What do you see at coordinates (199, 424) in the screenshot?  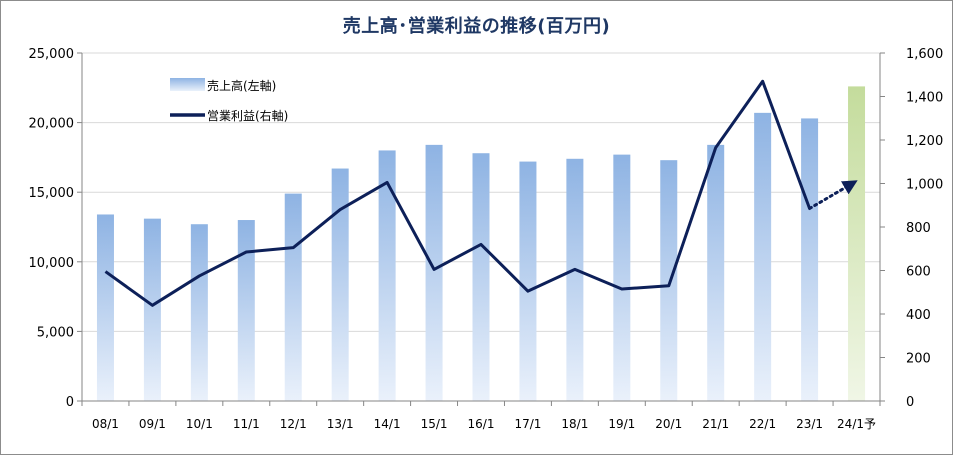 I see `x-tick-label: 10/1` at bounding box center [199, 424].